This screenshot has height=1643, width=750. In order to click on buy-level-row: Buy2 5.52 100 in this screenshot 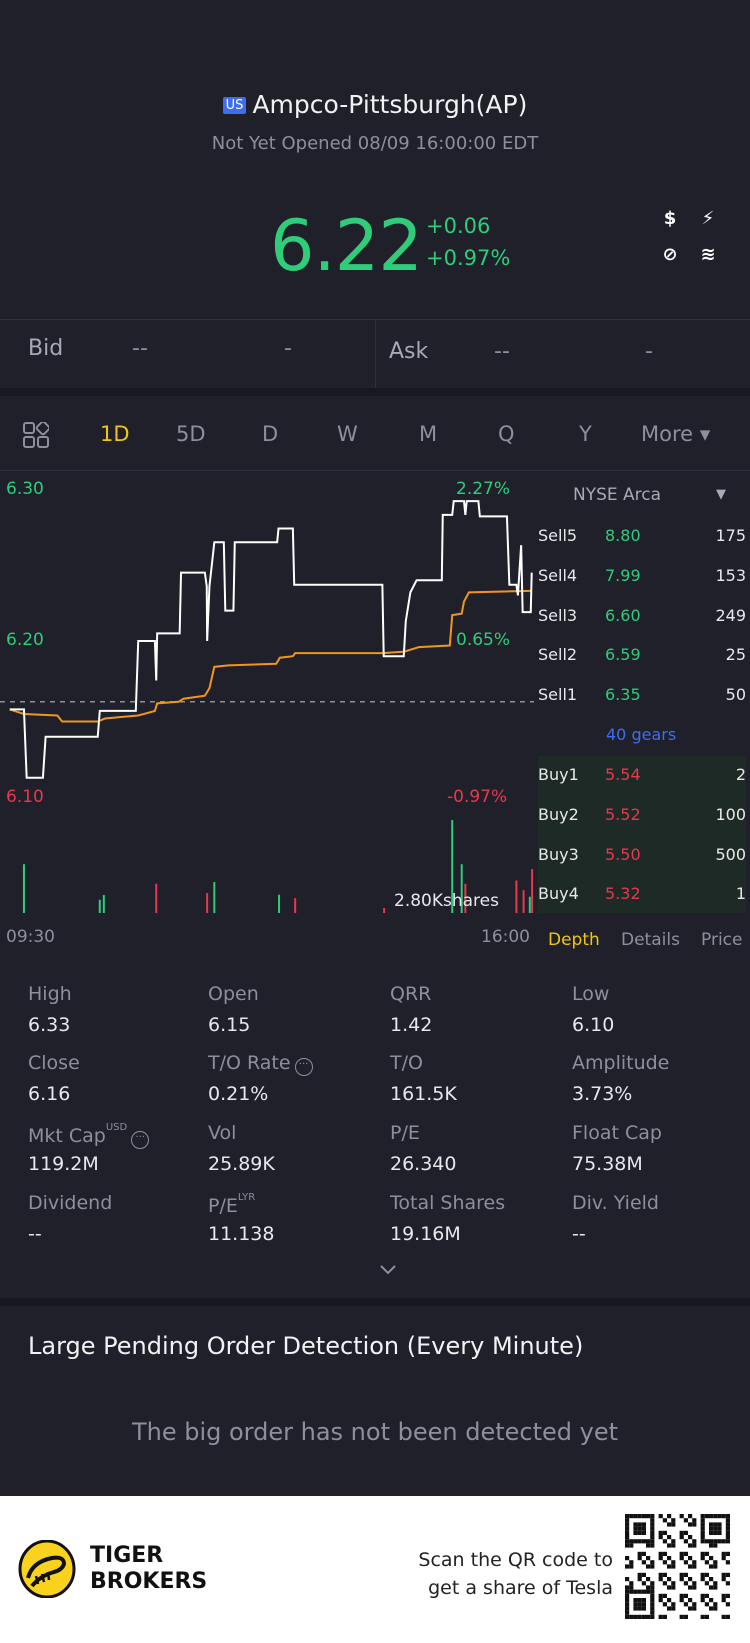, I will do `click(642, 815)`.